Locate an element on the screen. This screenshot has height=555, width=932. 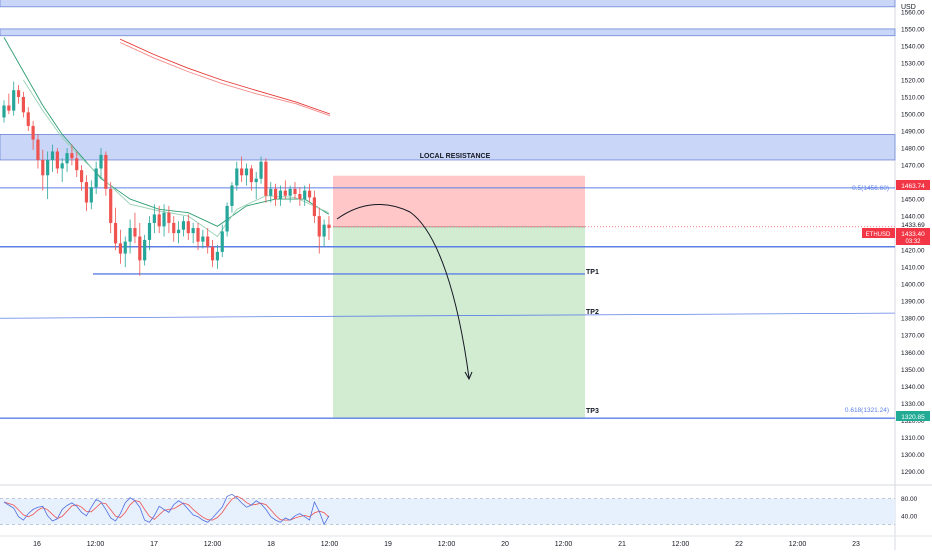
local-resistance-label: LOCAL RESISTANCE is located at coordinates (455, 156).